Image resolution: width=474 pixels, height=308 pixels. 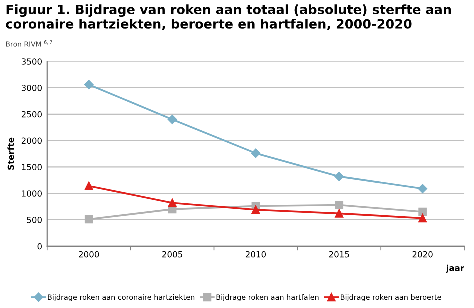 What do you see at coordinates (40, 246) in the screenshot?
I see `y-tick-label: 0` at bounding box center [40, 246].